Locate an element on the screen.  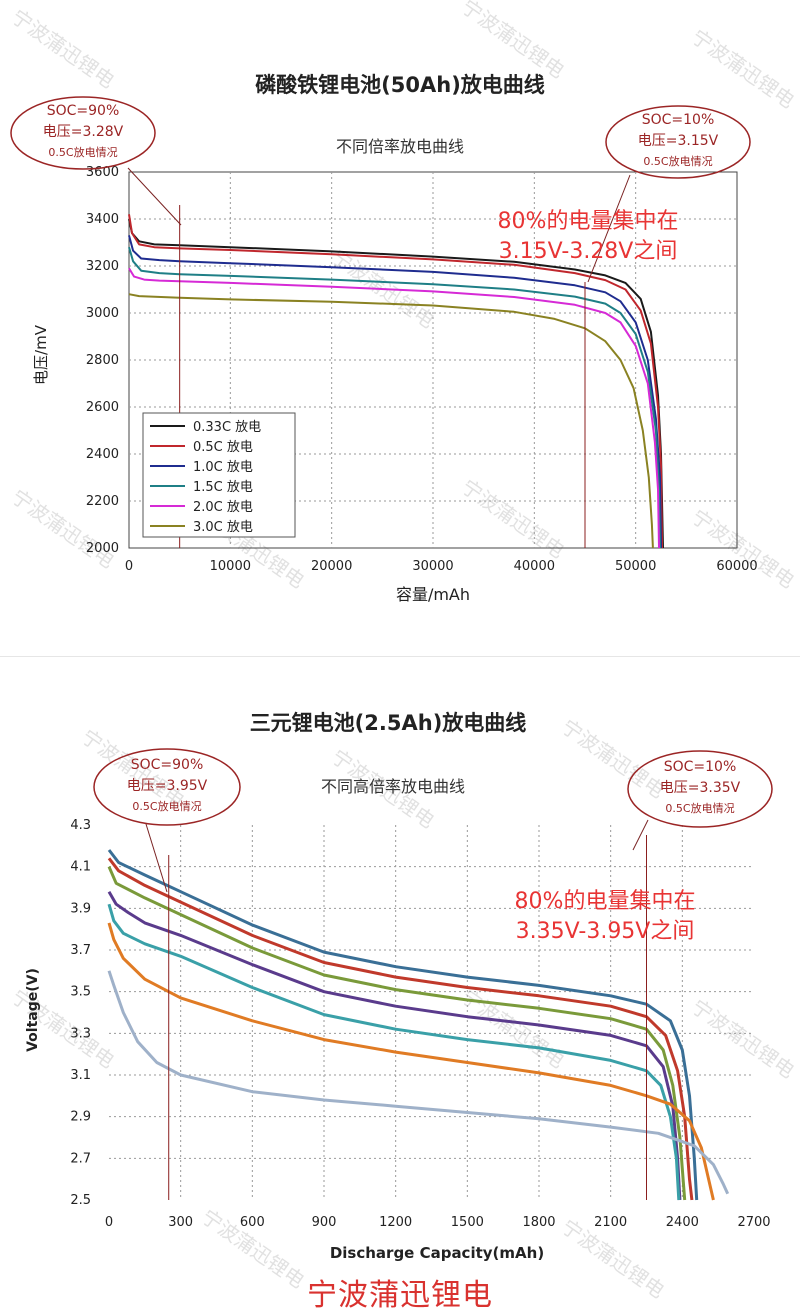
soc90-annotation: SOC=90% 电压=3.95V 0.5C放电情况 is located at coordinates (167, 787).